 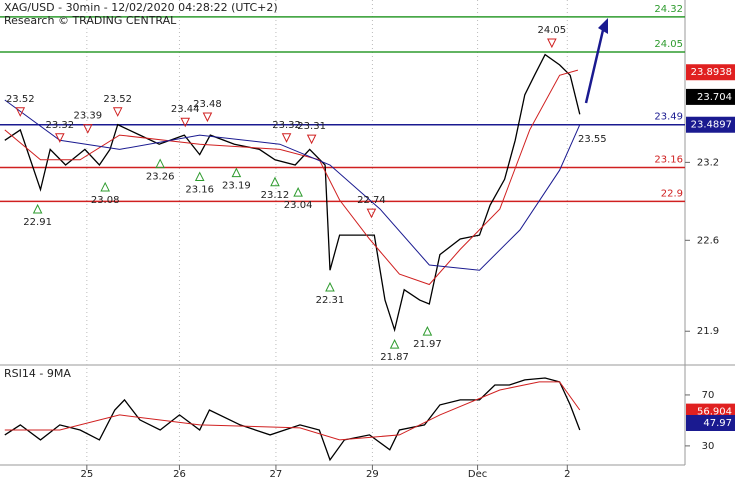 What do you see at coordinates (160, 177) in the screenshot?
I see `low-label: 23.26` at bounding box center [160, 177].